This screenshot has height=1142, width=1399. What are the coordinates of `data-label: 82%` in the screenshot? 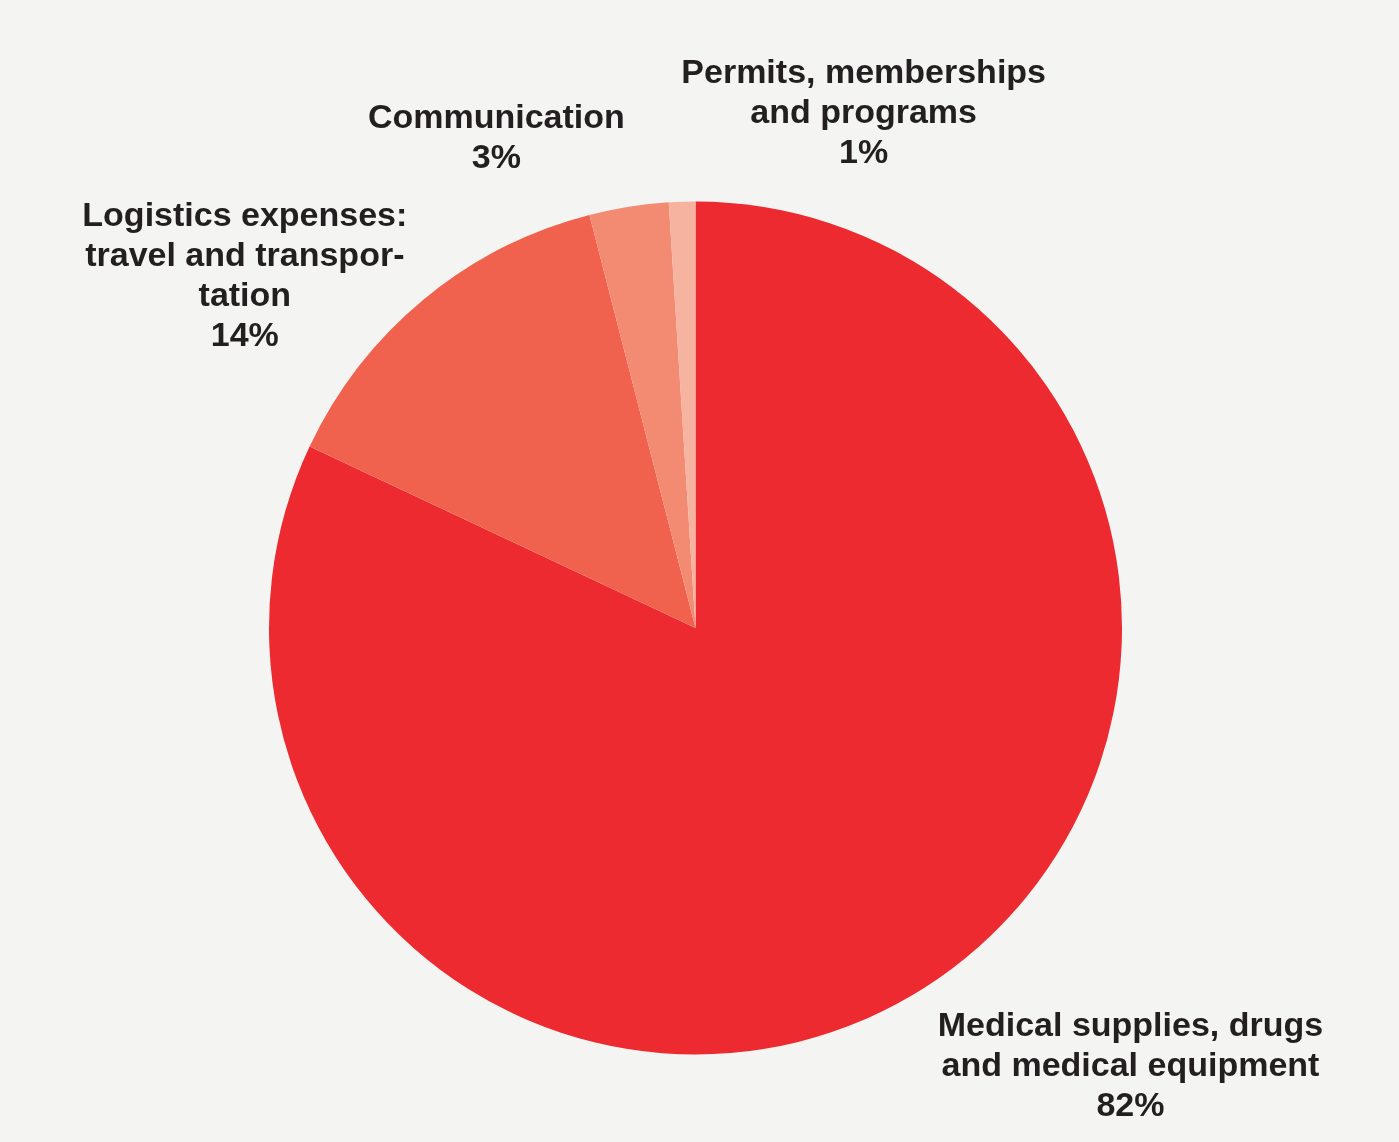 It's located at (1130, 1104).